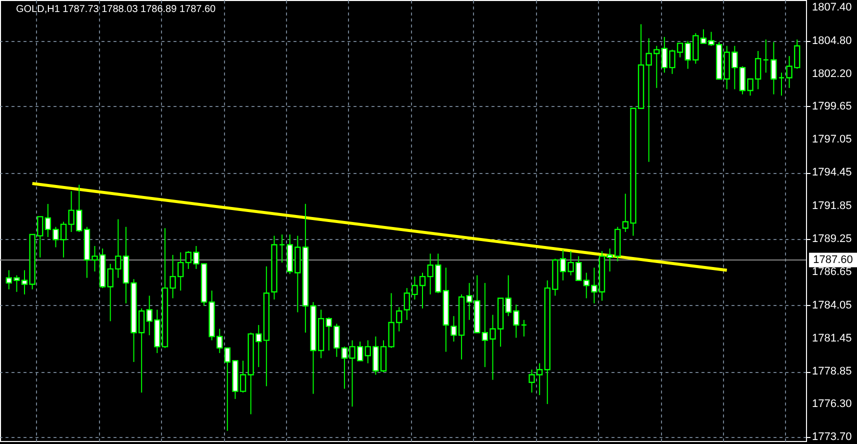  I want to click on y-tick-label: 1784.05, so click(832, 305).